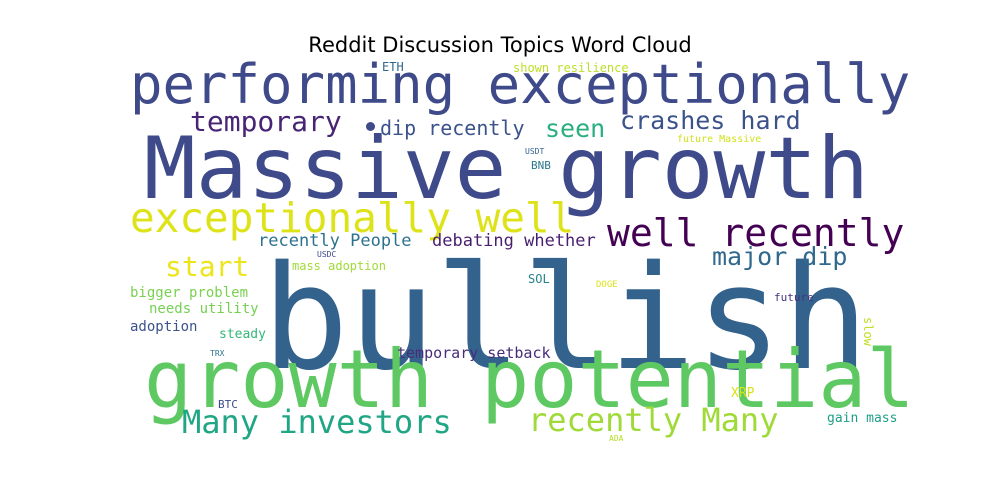 Image resolution: width=1000 pixels, height=500 pixels. Describe the element at coordinates (335, 241) in the screenshot. I see `word-recently-people: recently People` at that location.